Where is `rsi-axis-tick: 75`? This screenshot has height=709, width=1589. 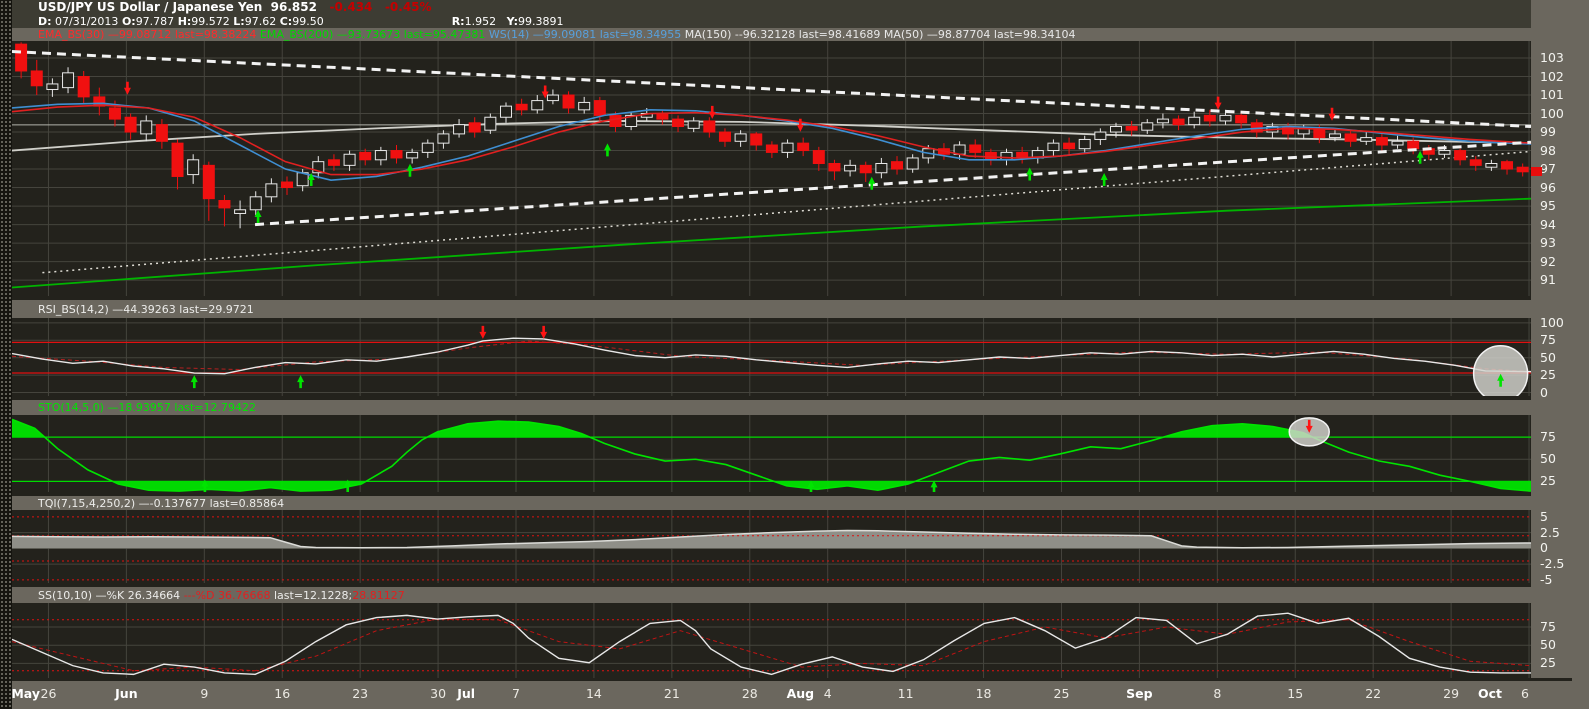 rsi-axis-tick: 75 is located at coordinates (1548, 340).